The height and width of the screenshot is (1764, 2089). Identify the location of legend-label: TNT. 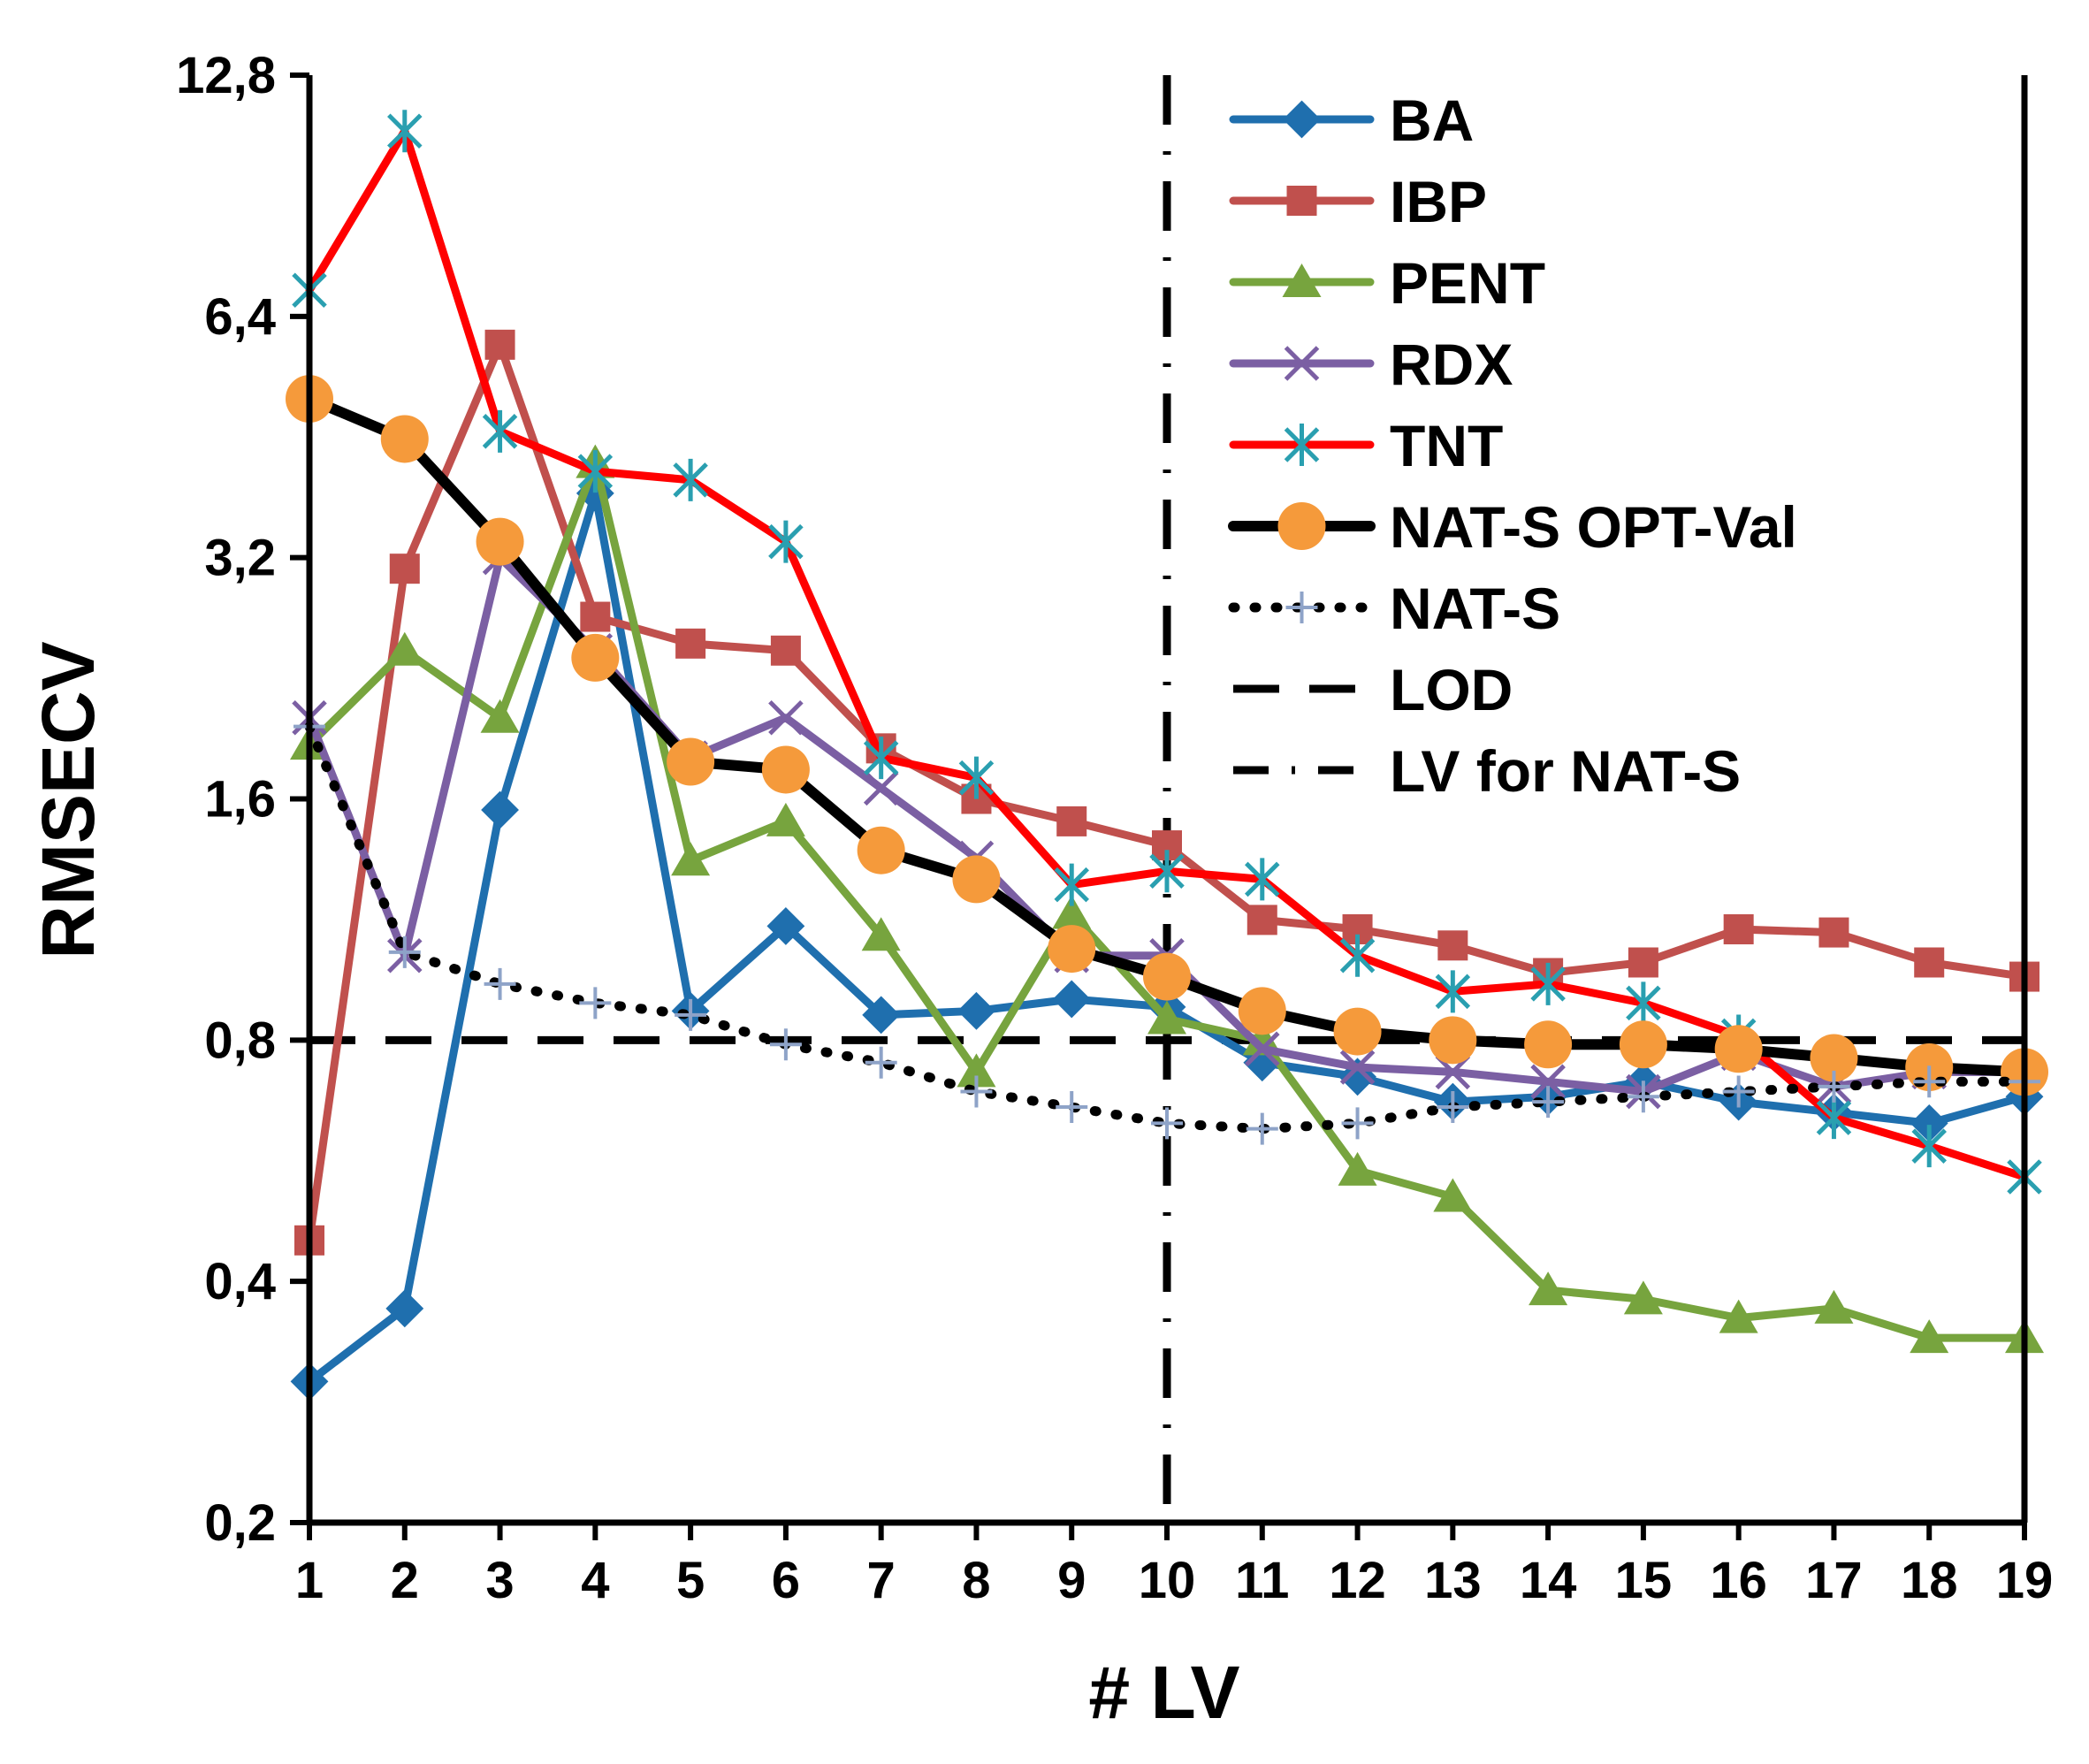
(1446, 445).